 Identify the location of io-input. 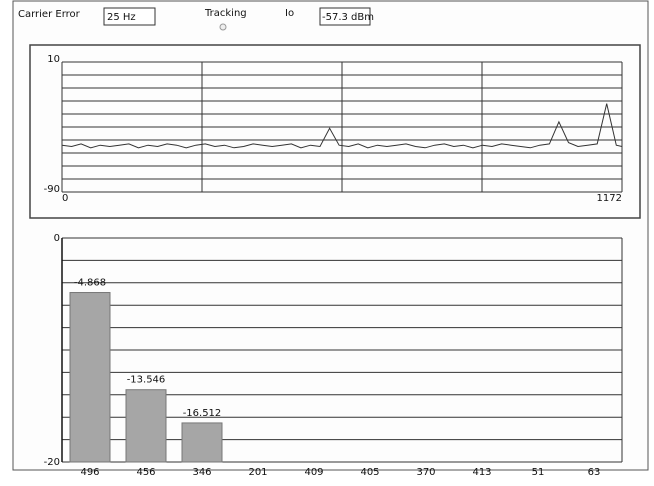
(345, 16).